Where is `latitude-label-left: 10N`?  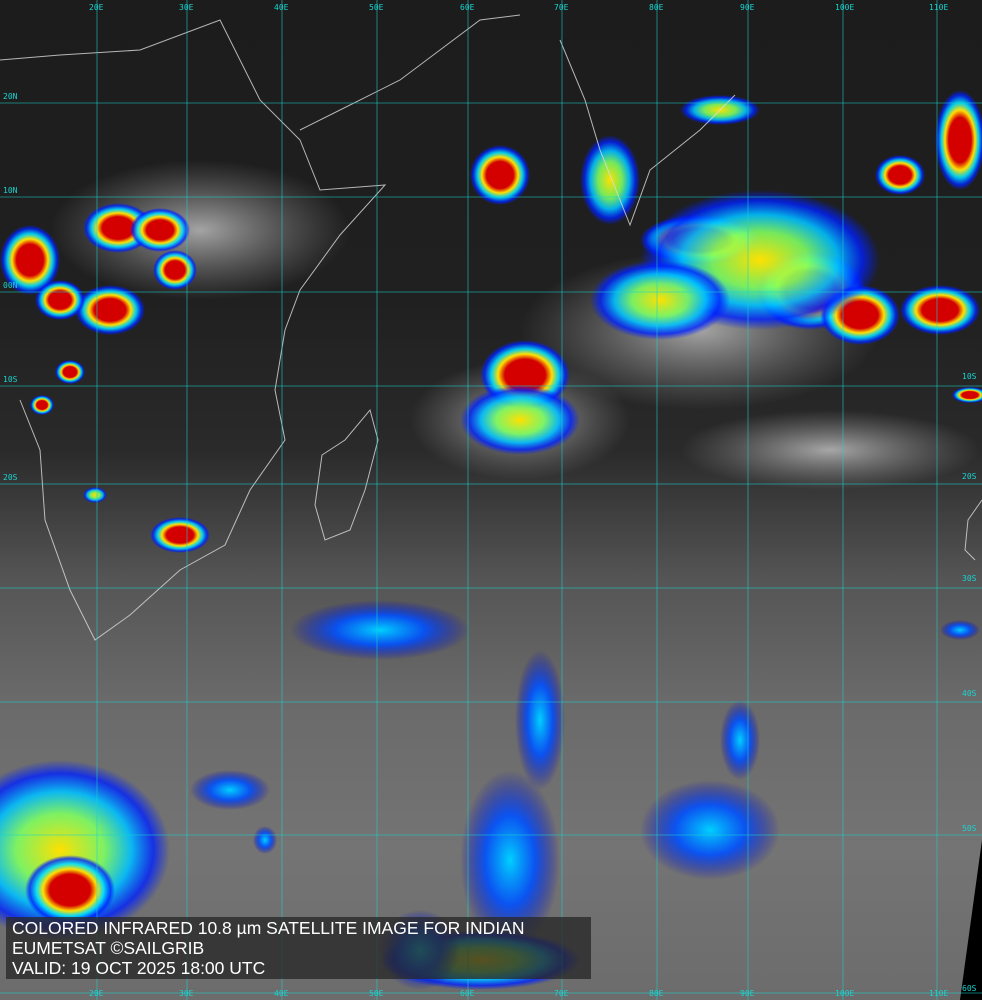
latitude-label-left: 10N is located at coordinates (10, 190).